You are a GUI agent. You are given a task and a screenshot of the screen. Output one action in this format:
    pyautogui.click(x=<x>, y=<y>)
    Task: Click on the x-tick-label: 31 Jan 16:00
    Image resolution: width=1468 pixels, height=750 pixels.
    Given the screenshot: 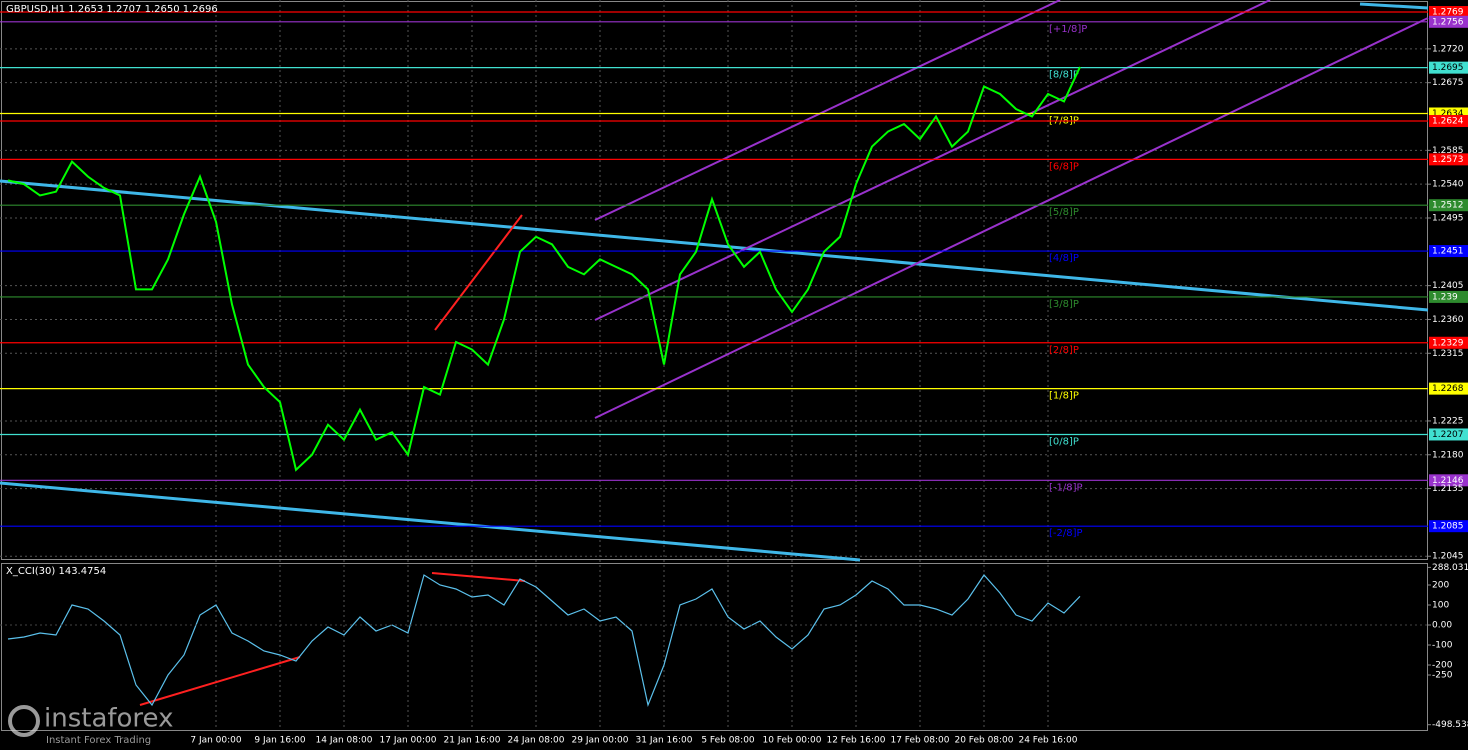 What is the action you would take?
    pyautogui.click(x=664, y=741)
    